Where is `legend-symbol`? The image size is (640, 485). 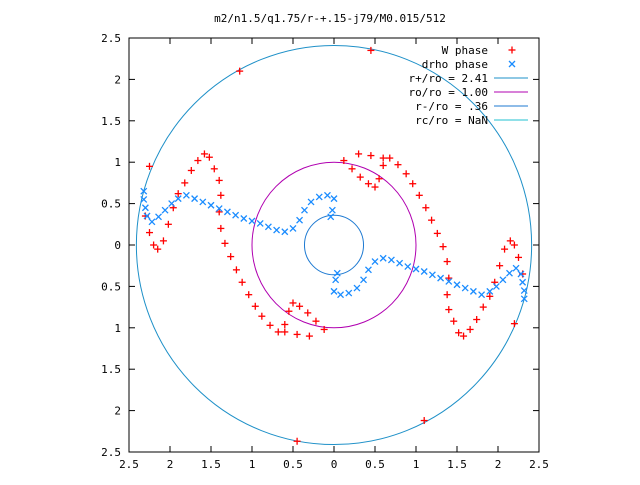 legend-symbol is located at coordinates (512, 64).